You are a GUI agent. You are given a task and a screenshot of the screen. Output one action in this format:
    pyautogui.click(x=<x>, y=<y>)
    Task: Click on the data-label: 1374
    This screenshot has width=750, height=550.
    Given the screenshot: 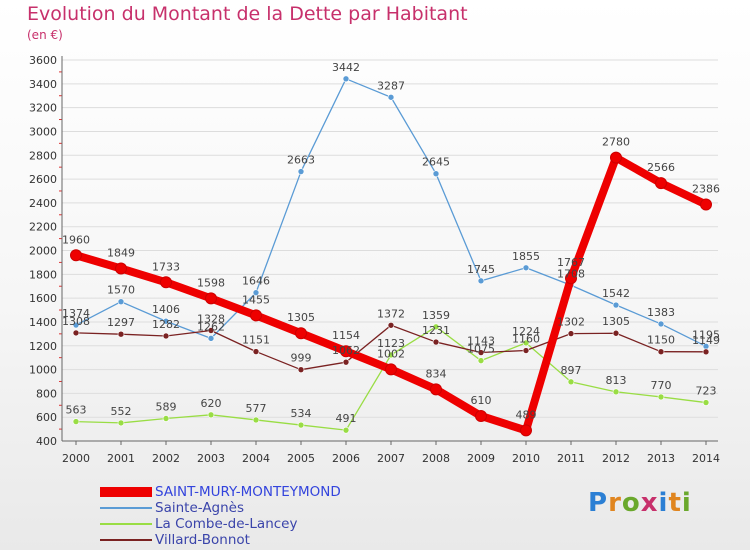 What is the action you would take?
    pyautogui.click(x=76, y=313)
    